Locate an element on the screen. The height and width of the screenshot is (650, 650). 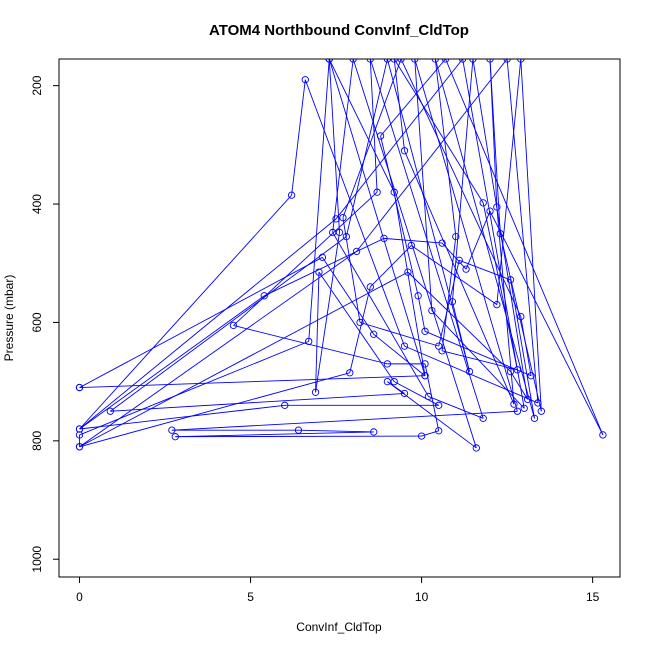
x-axis: 0 5 10 15 is located at coordinates (338, 590).